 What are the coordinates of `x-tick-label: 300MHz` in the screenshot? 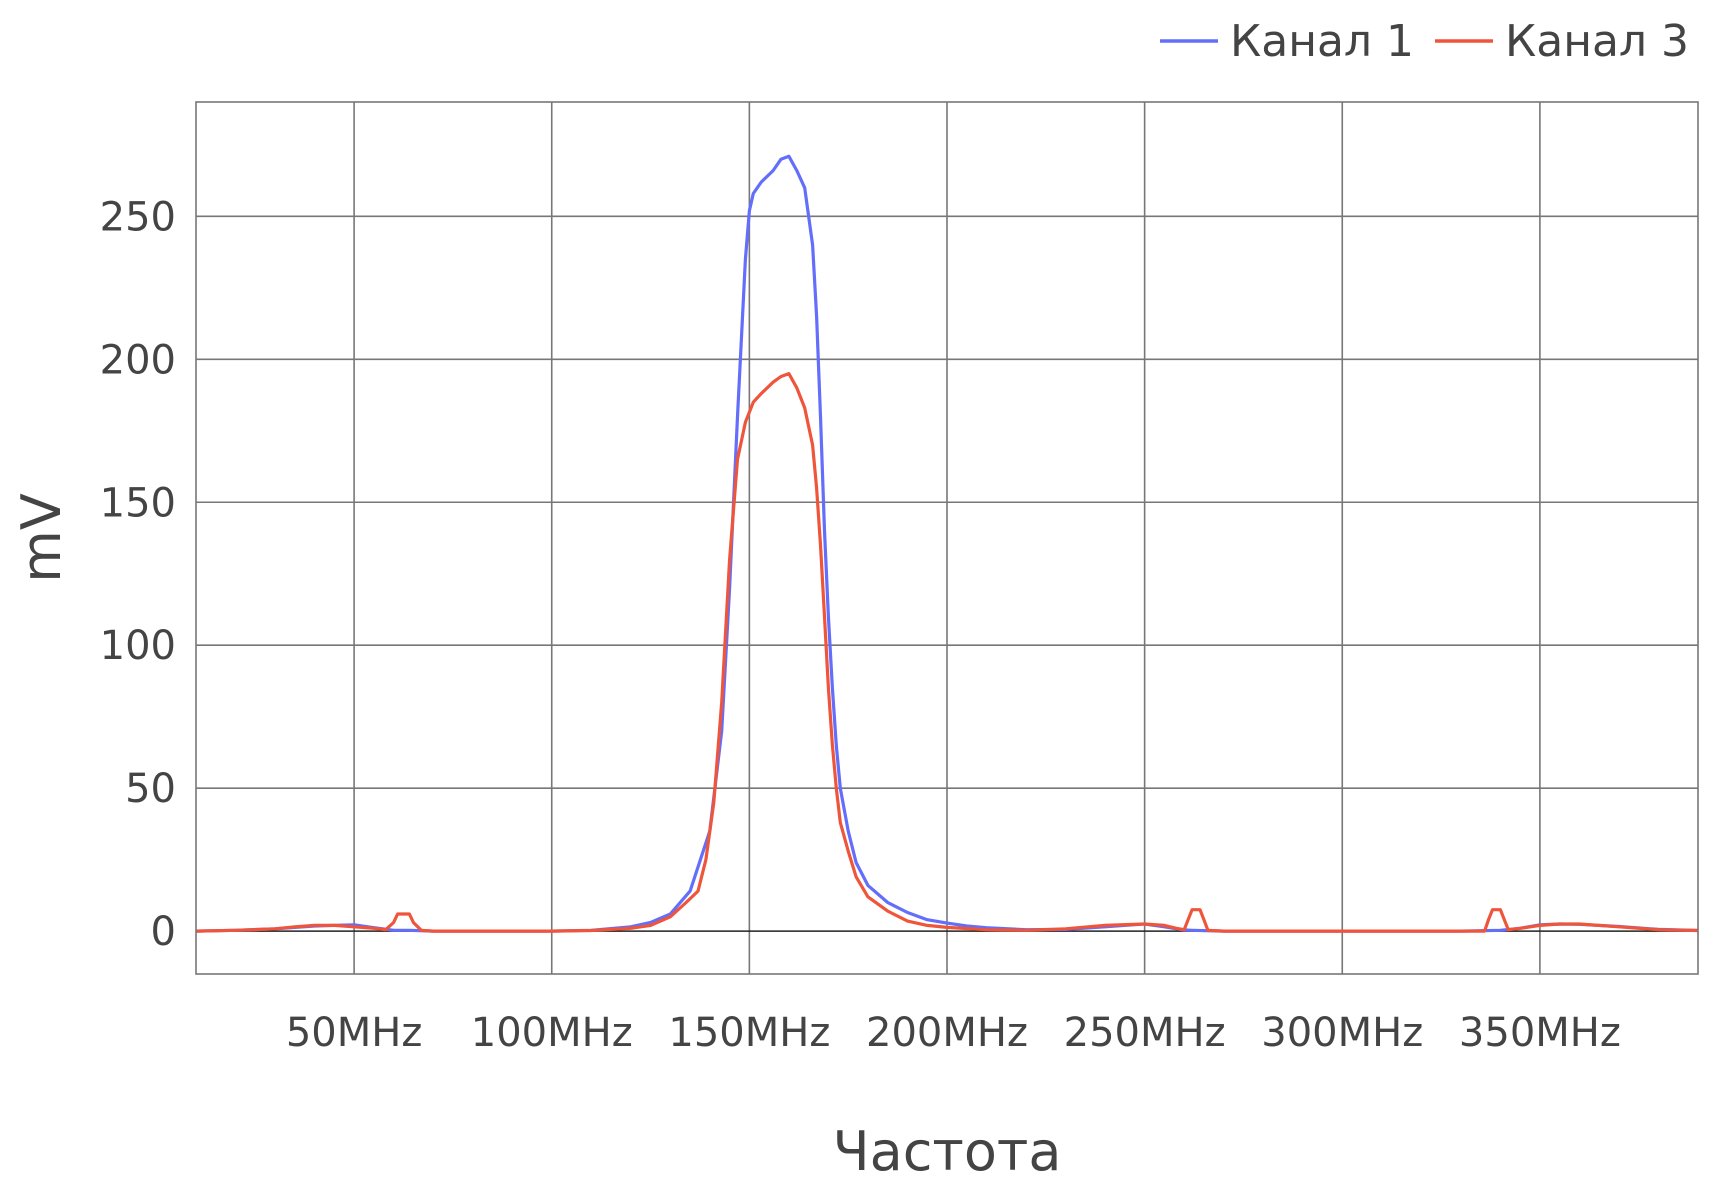 It's located at (1342, 1033).